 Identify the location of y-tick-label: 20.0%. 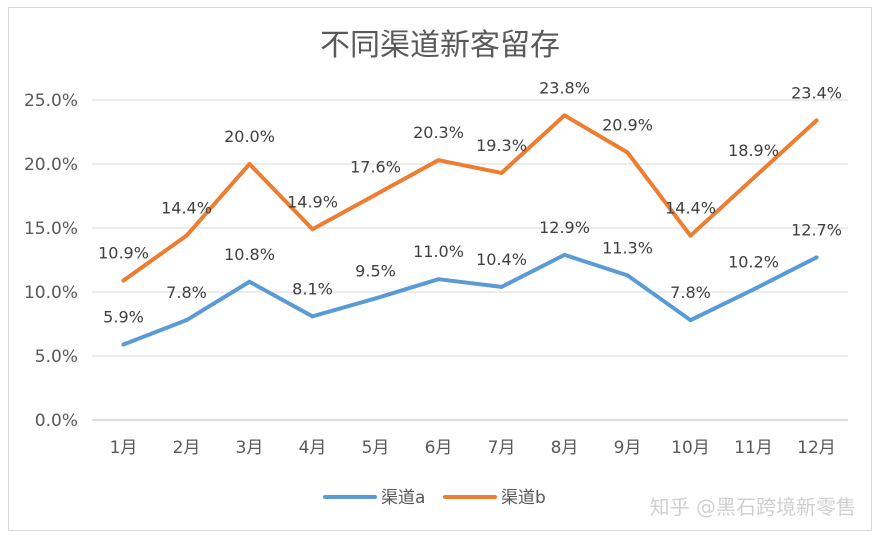
(51, 165).